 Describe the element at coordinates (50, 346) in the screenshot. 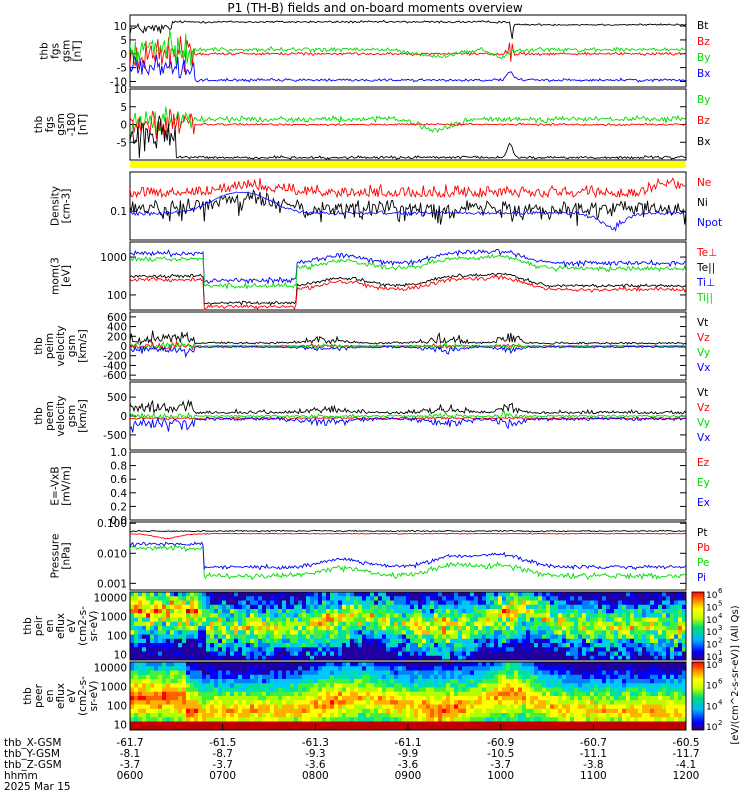

I see `y-axis-label-line: peim` at that location.